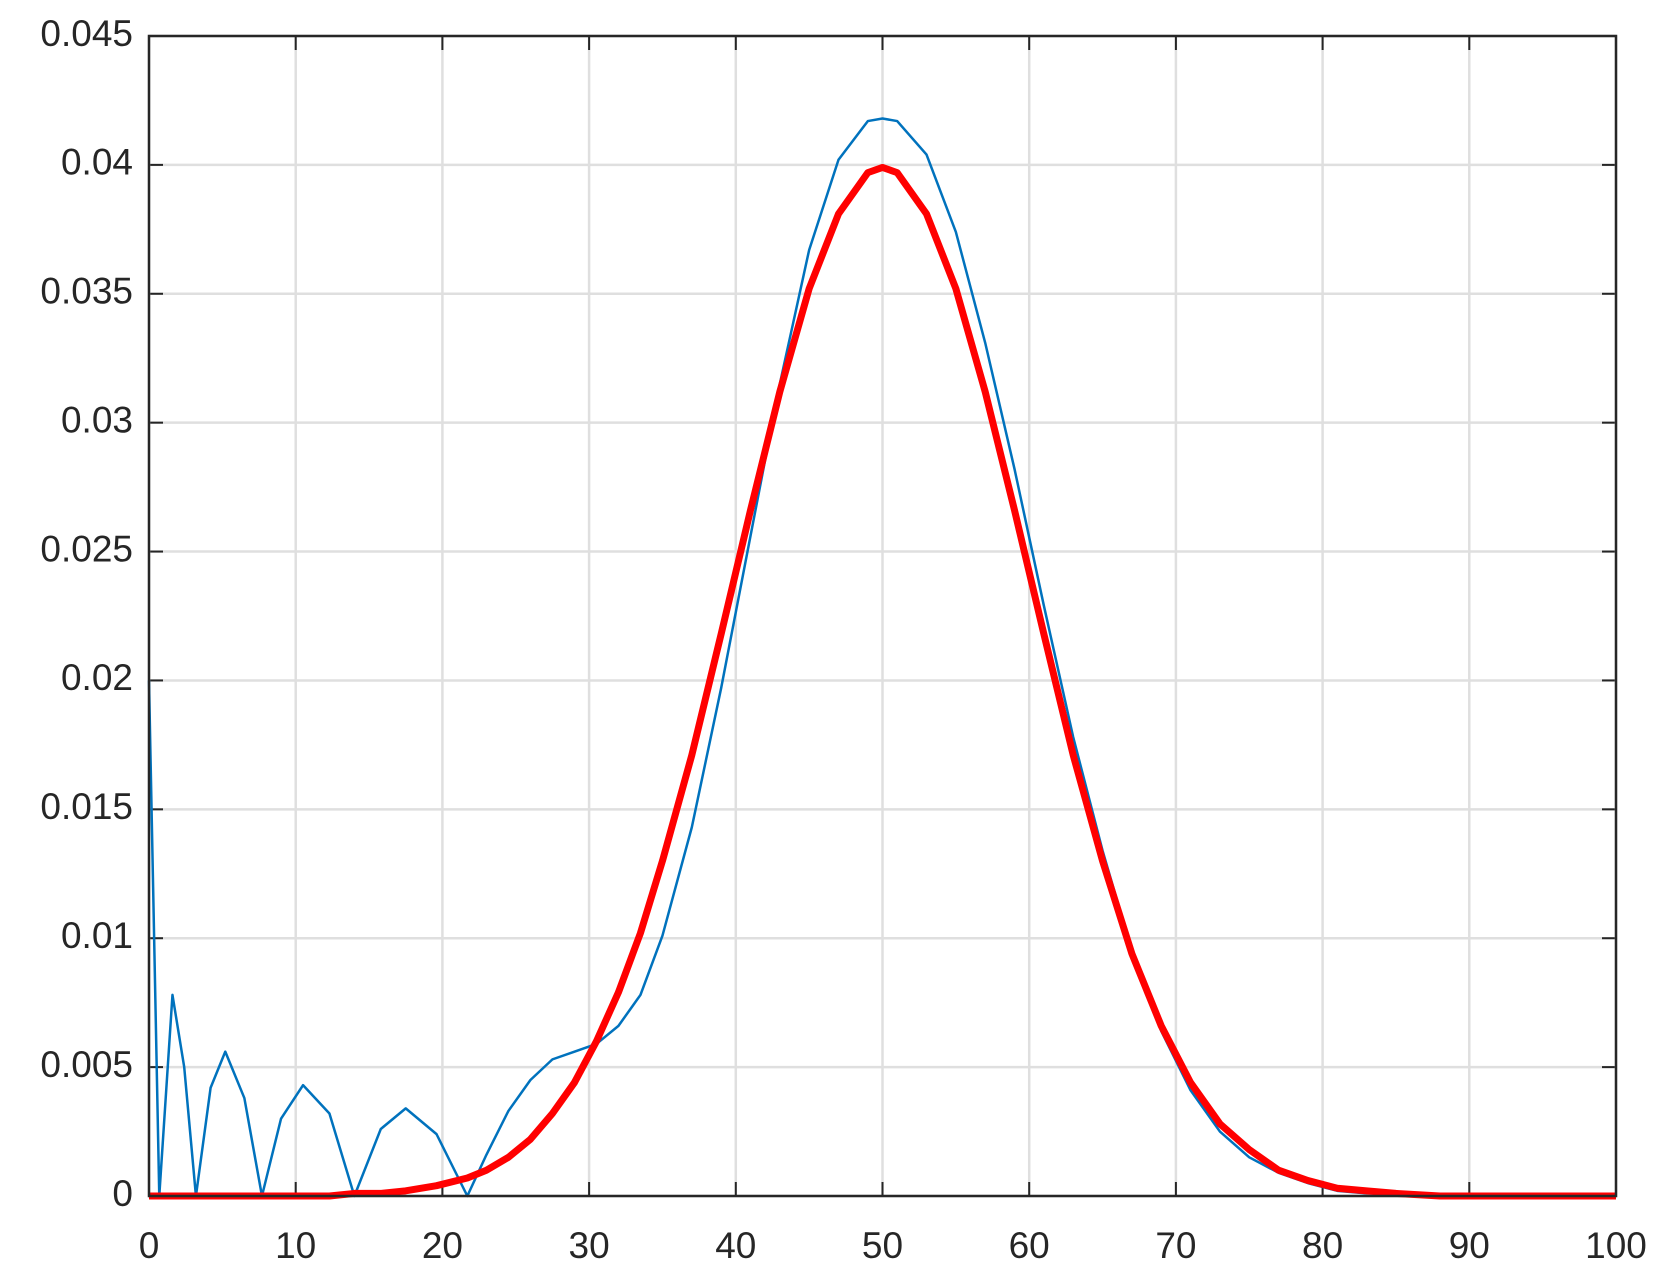 The width and height of the screenshot is (1664, 1282). Describe the element at coordinates (1616, 1245) in the screenshot. I see `x-tick-label: 100` at that location.